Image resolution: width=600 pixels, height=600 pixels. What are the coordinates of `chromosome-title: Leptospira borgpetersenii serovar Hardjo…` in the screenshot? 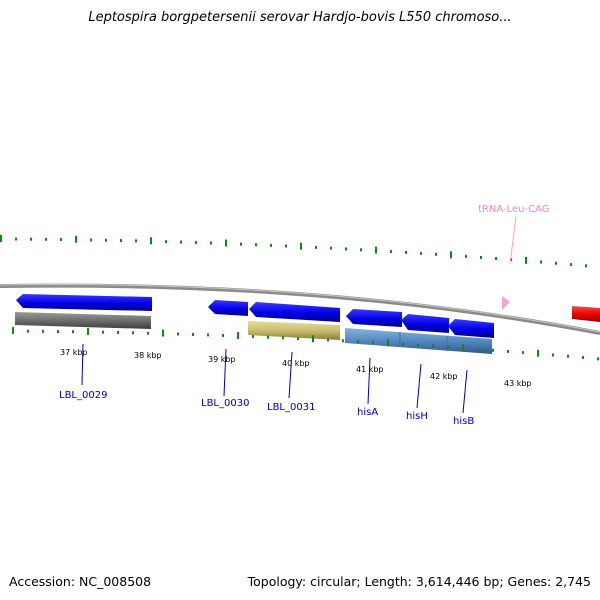 It's located at (300, 17).